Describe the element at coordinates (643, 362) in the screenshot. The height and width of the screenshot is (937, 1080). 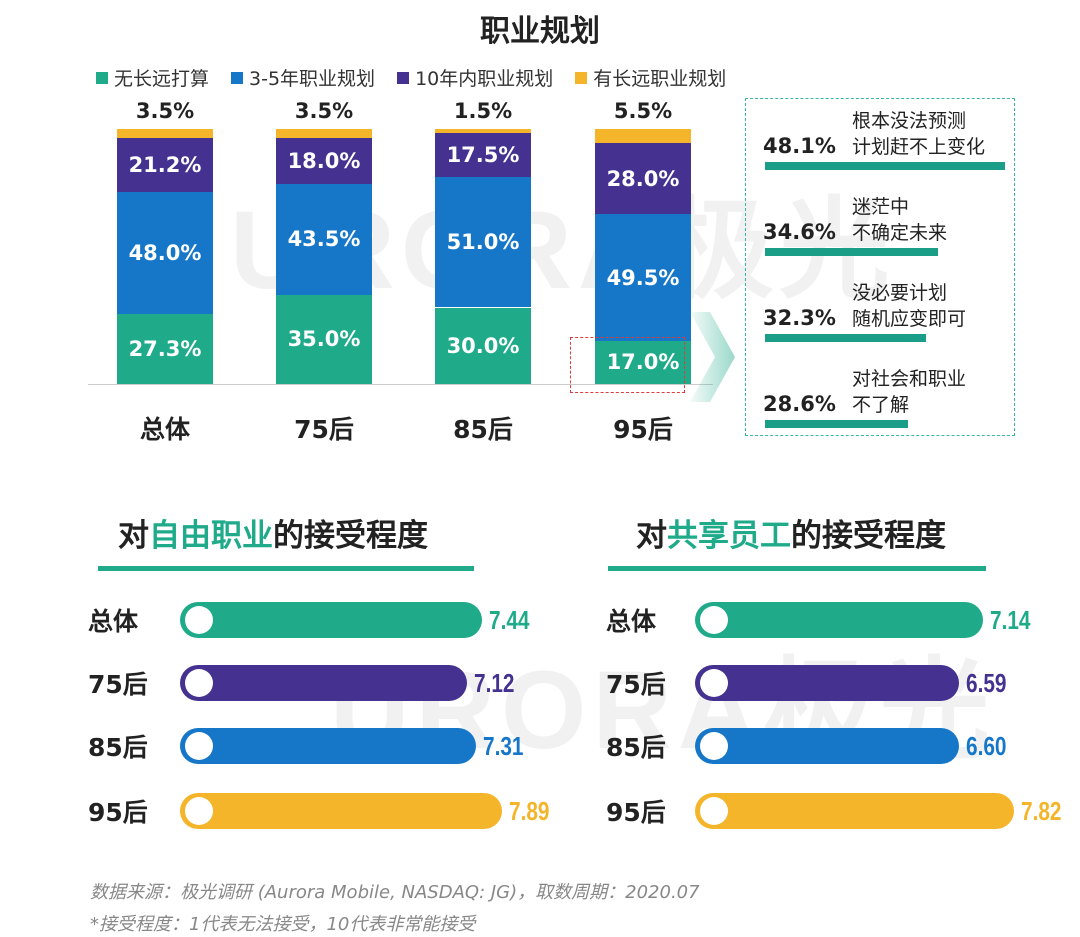
I see `bar-segment: 17.0%` at that location.